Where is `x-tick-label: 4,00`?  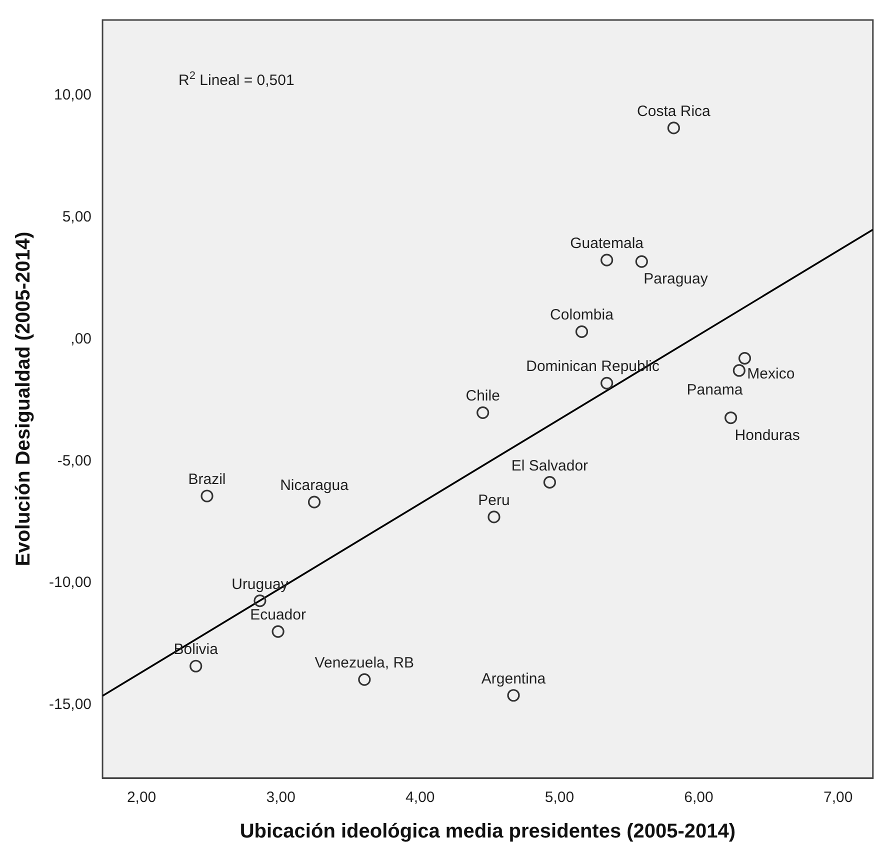
x-tick-label: 4,00 is located at coordinates (420, 797).